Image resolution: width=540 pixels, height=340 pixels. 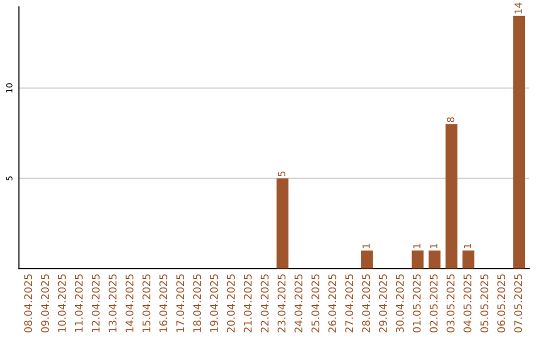 What do you see at coordinates (214, 303) in the screenshot?
I see `x-tick-label: 19.04.2025` at bounding box center [214, 303].